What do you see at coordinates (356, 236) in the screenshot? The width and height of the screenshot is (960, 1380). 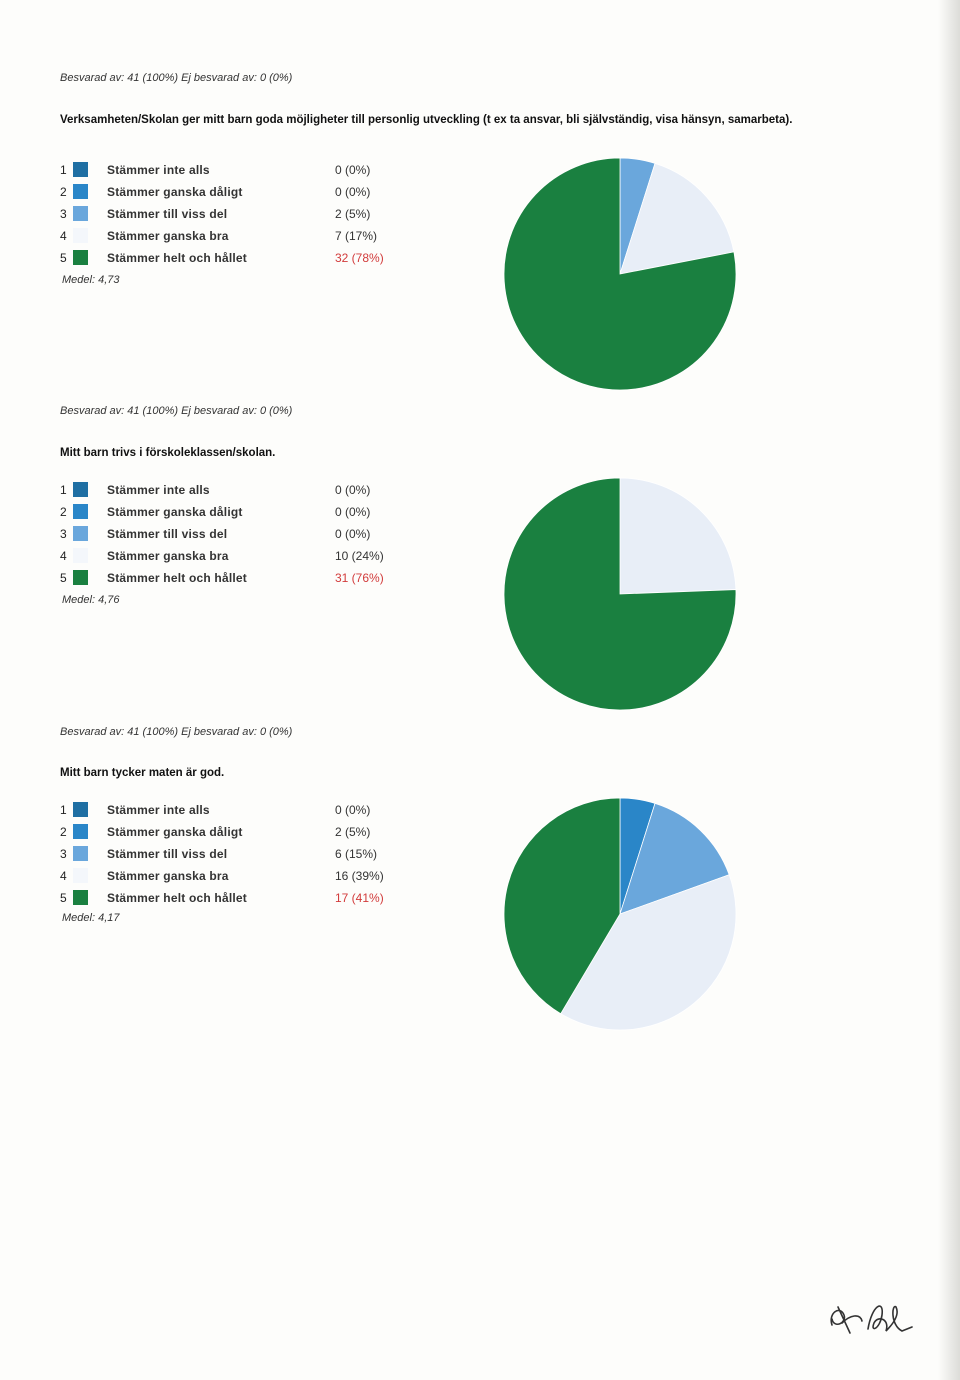 I see `legend-value: 7 (17%)` at bounding box center [356, 236].